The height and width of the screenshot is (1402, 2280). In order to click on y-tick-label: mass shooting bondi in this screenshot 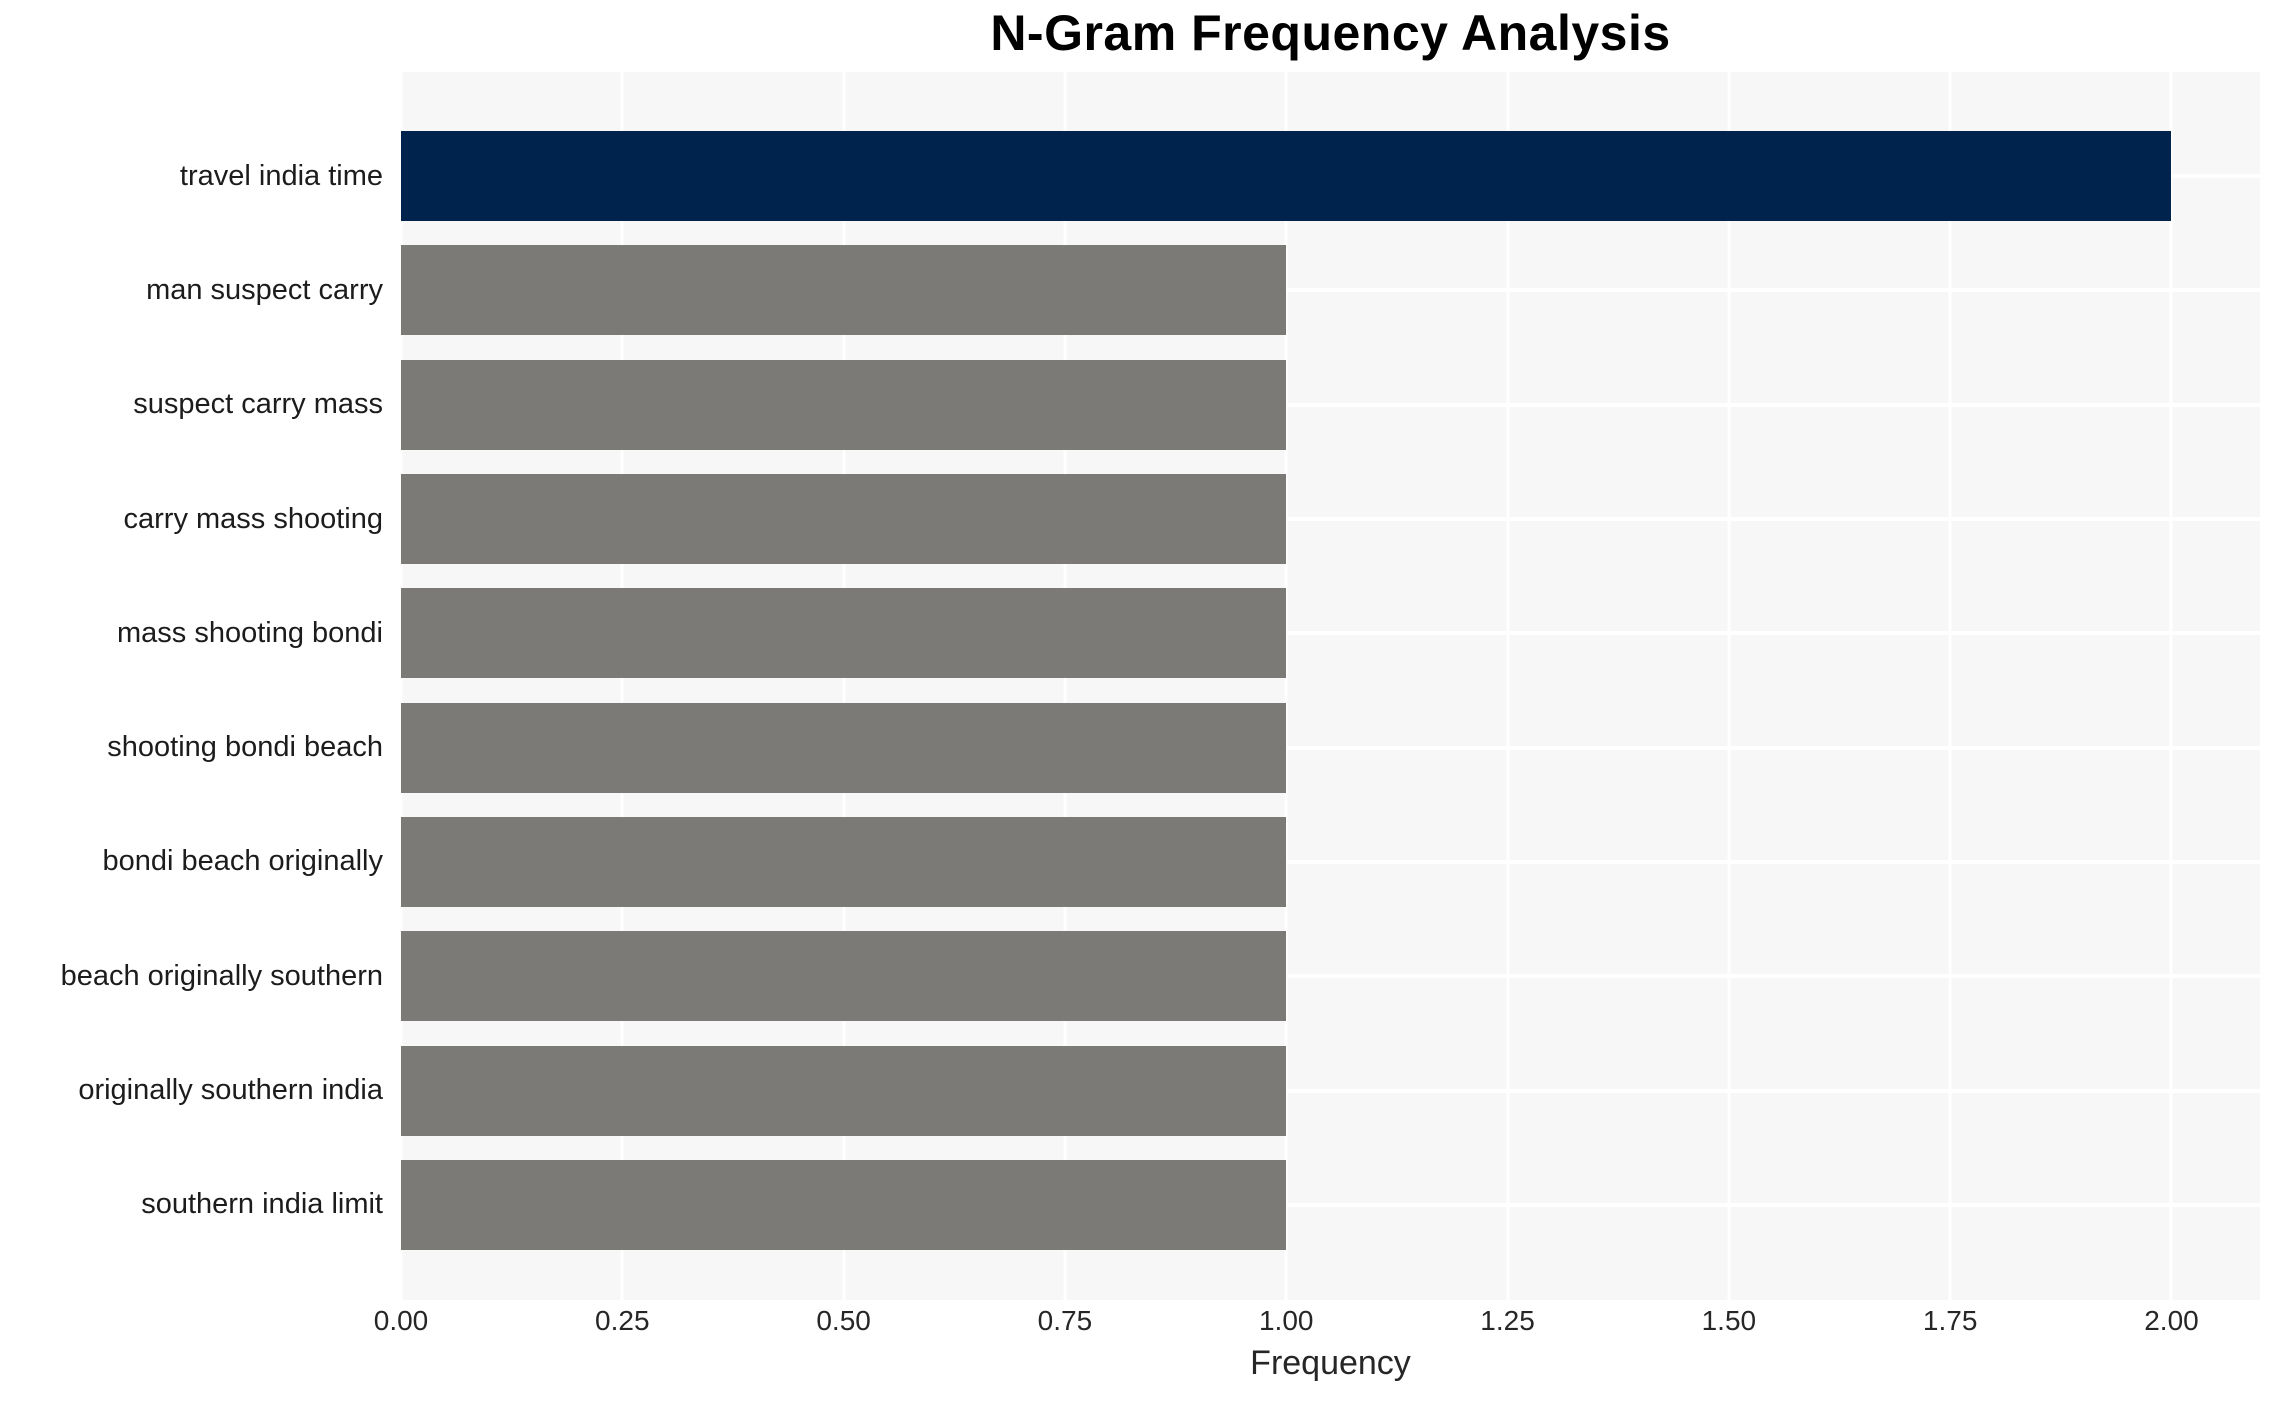, I will do `click(250, 632)`.